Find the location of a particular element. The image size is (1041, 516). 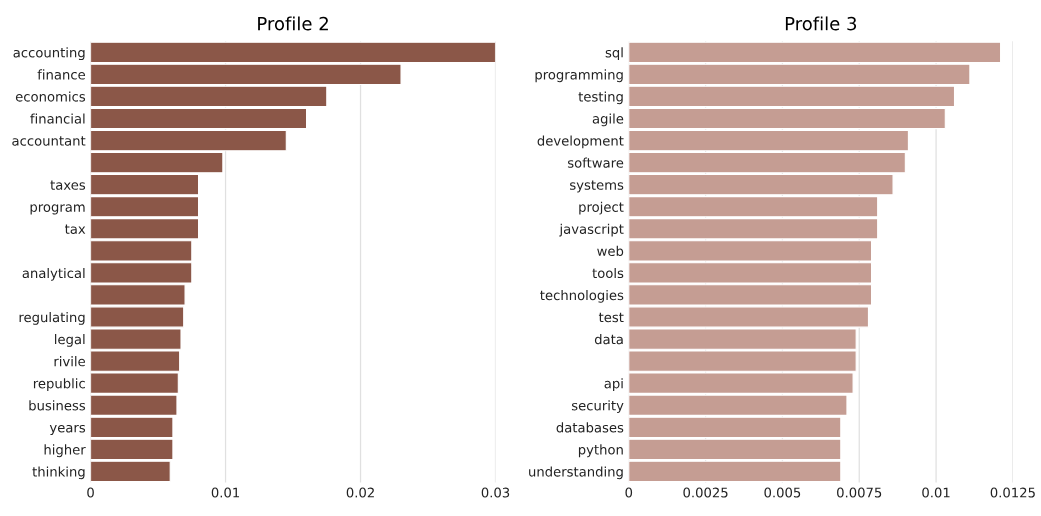

x-tick-label: 0.0075 is located at coordinates (859, 492).